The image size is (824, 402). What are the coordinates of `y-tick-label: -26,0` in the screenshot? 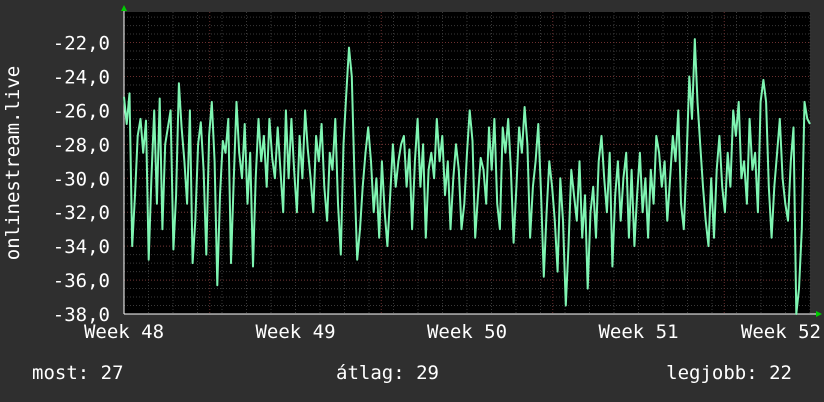 It's located at (81, 111).